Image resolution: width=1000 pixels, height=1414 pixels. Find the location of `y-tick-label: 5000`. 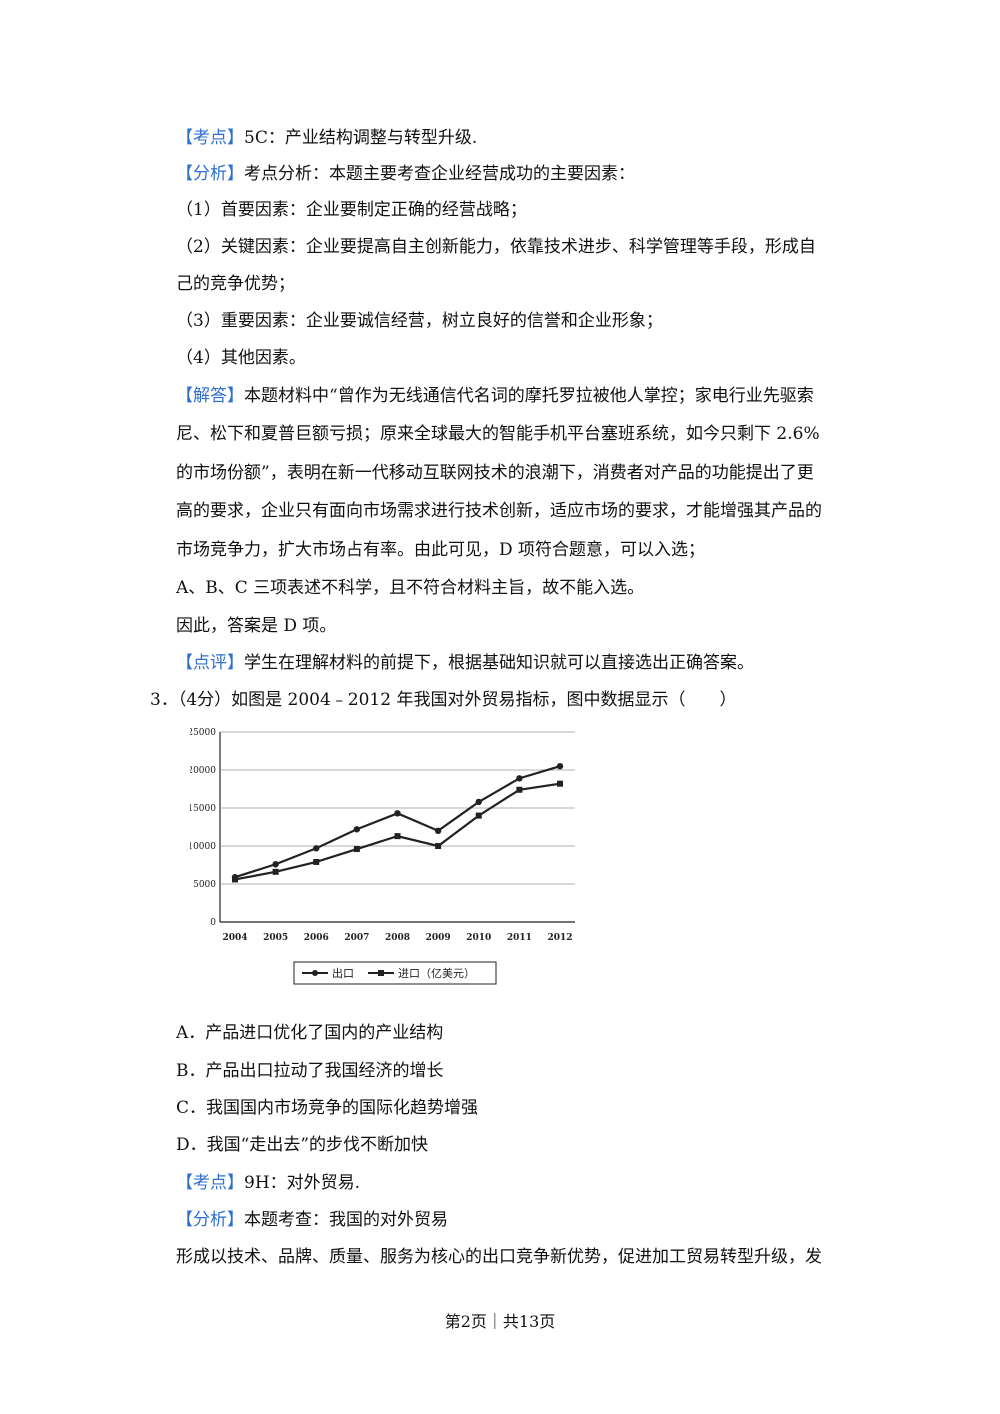

y-tick-label: 5000 is located at coordinates (204, 885).